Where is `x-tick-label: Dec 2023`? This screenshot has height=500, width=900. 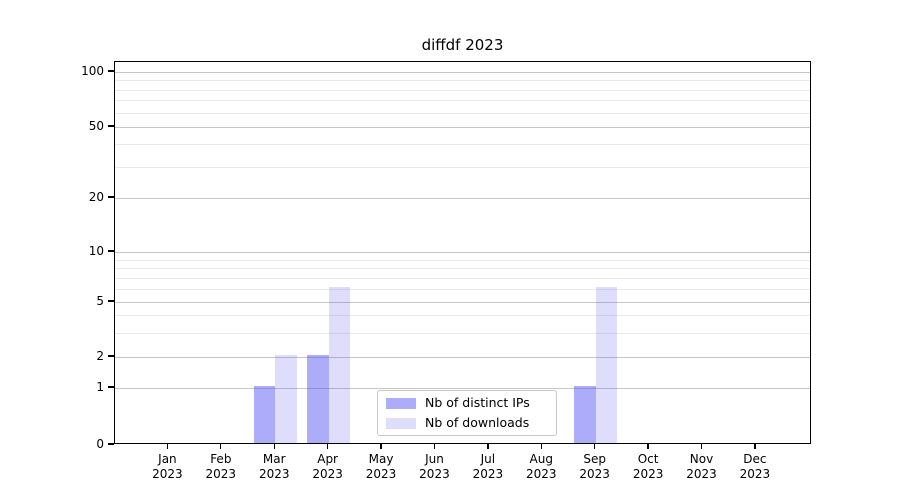 x-tick-label: Dec 2023 is located at coordinates (755, 466).